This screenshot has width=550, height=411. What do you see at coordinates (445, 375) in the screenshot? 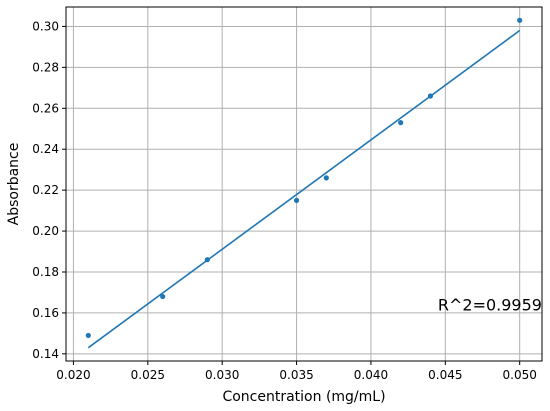
I see `x-tick-label: 0.045` at bounding box center [445, 375].